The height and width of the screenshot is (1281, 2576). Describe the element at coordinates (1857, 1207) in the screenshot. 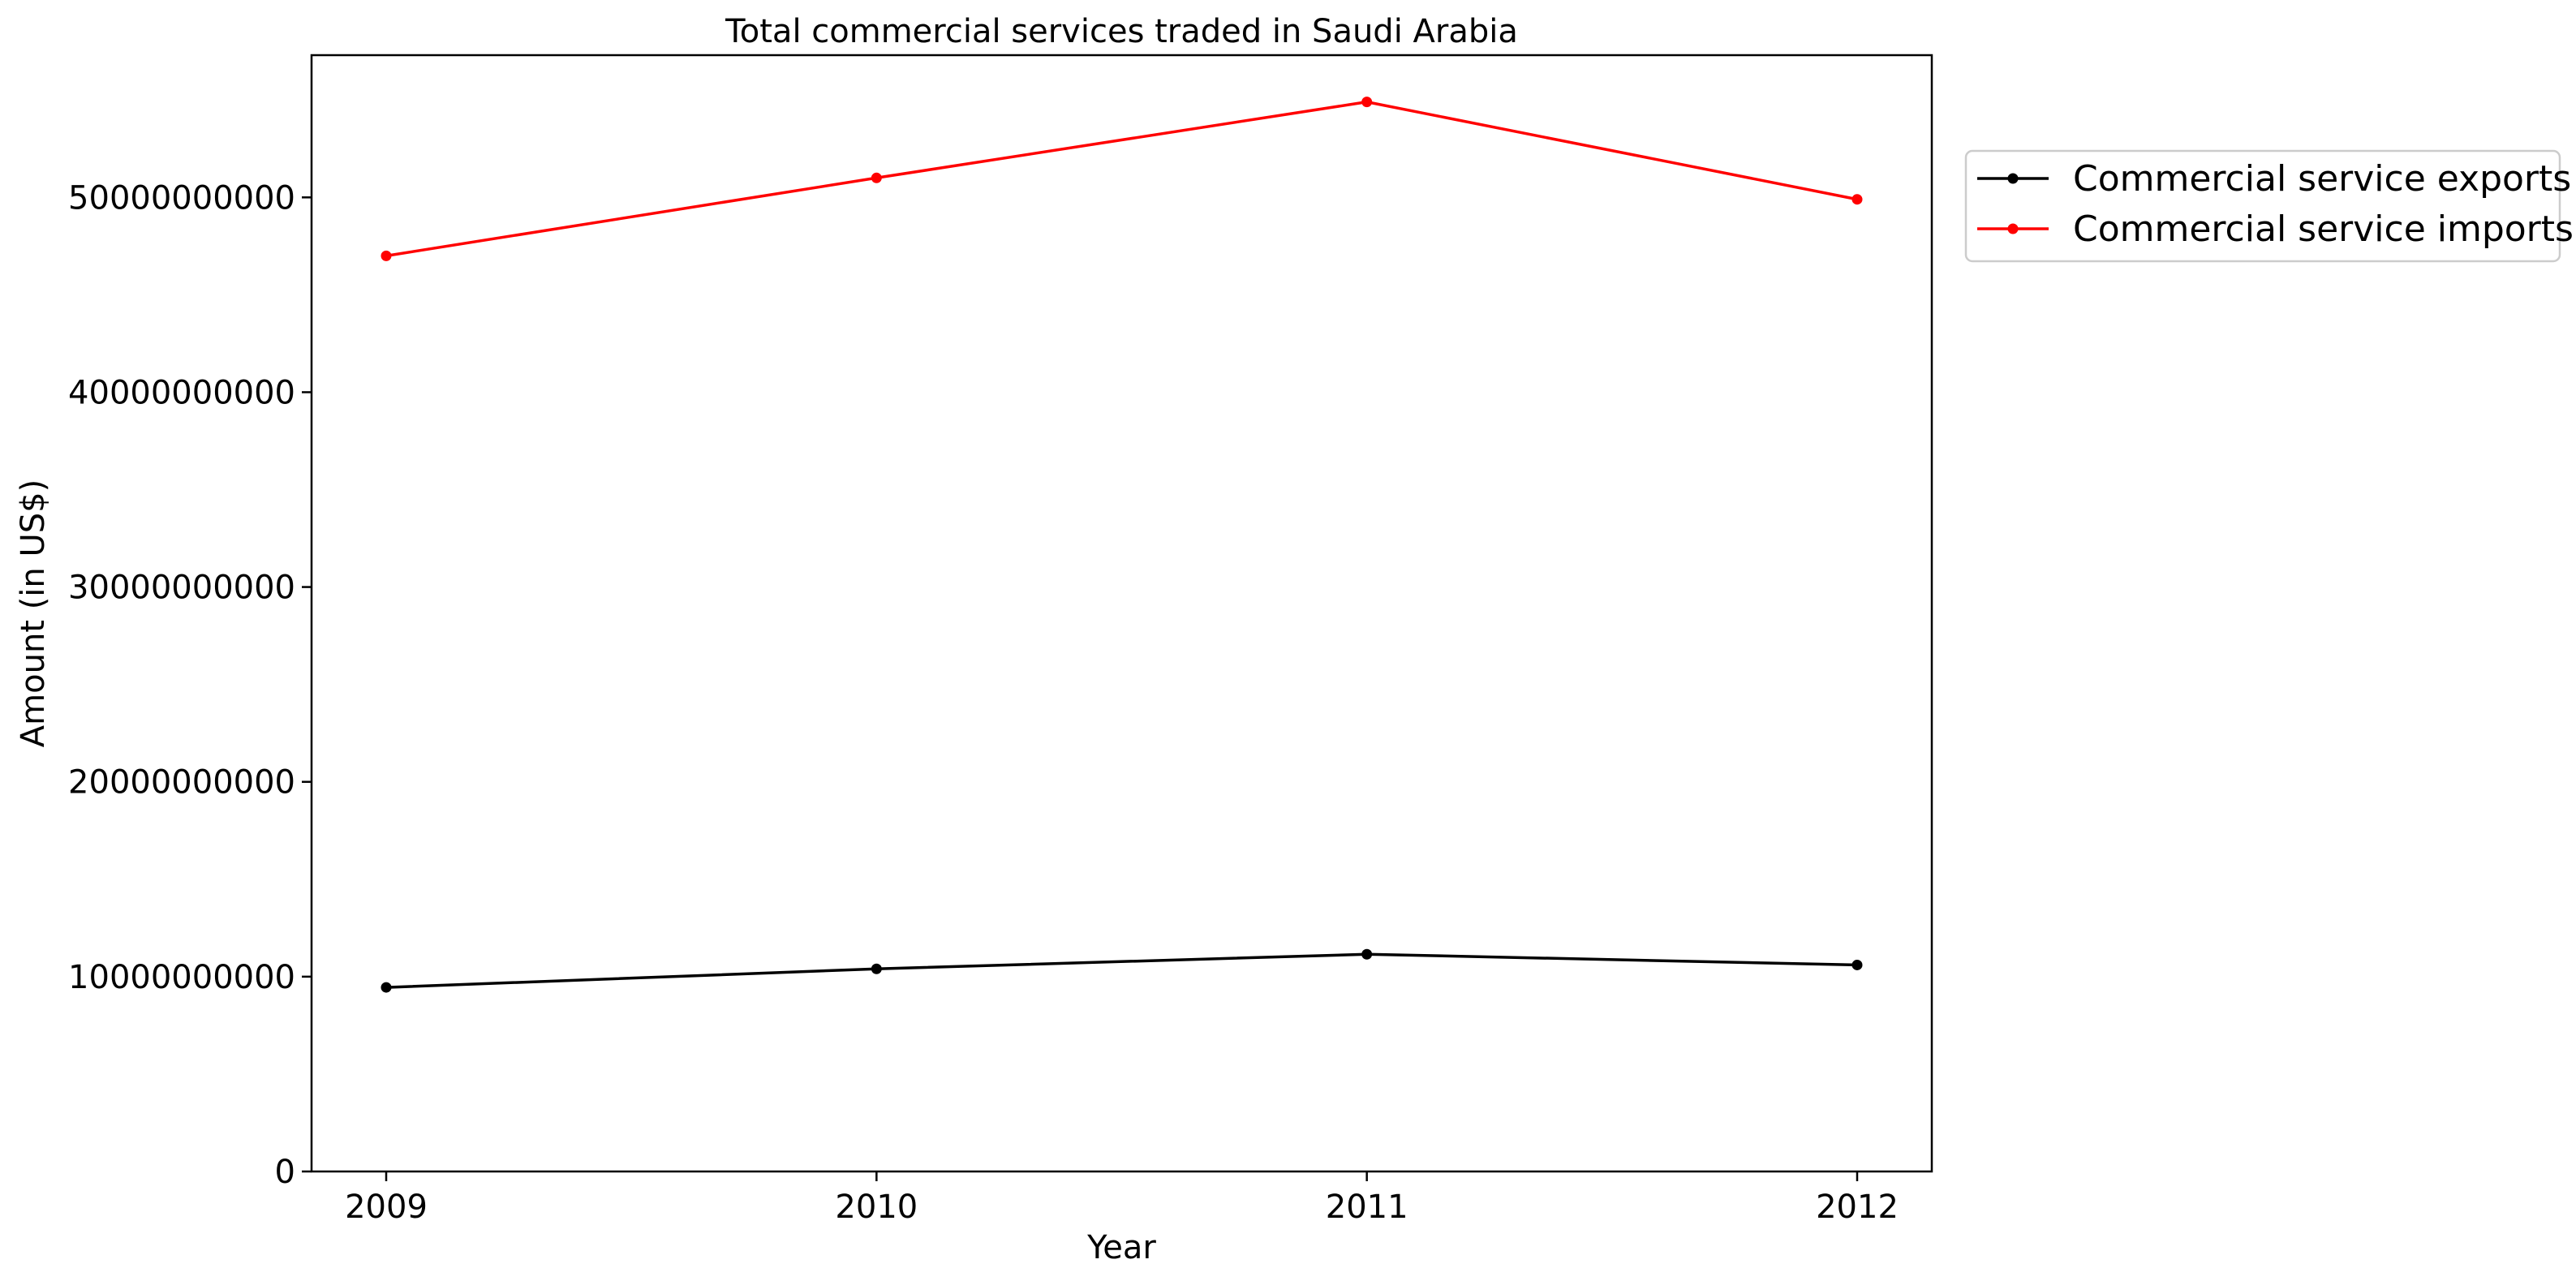

I see `x-tick-label: 2012` at that location.